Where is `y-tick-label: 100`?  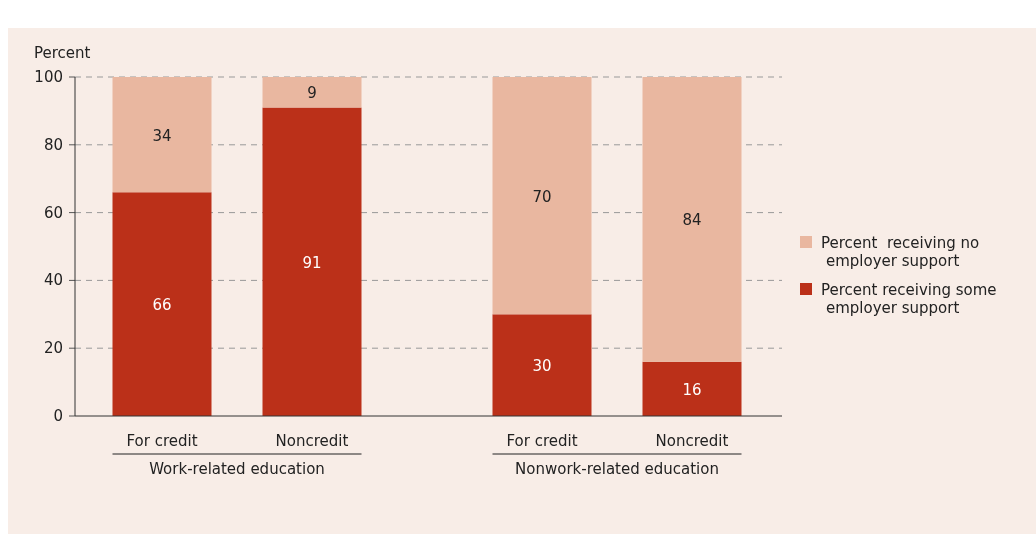 y-tick-label: 100 is located at coordinates (48, 77).